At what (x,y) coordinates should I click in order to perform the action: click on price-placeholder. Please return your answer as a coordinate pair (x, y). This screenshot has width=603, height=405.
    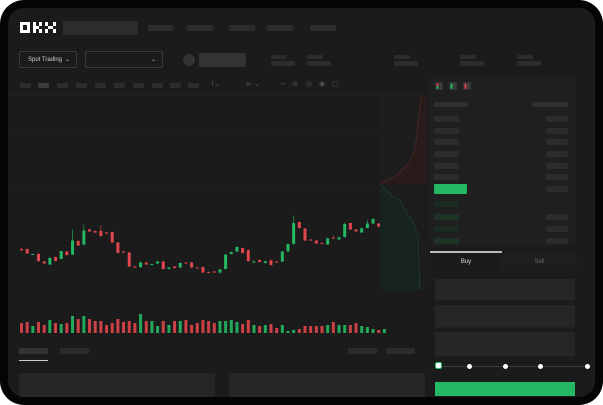
    Looking at the image, I should click on (222, 60).